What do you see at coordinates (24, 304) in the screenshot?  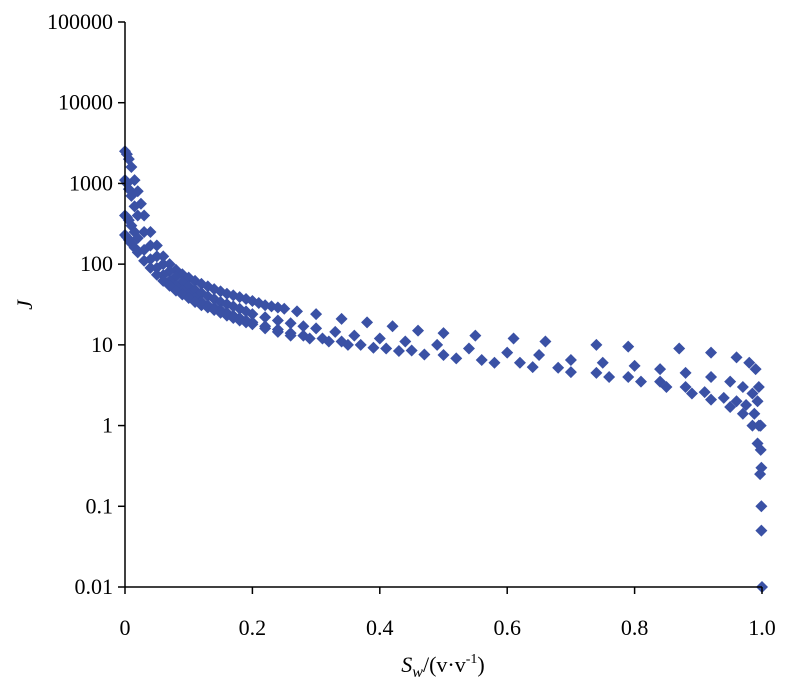 I see `y-axis-title: J` at bounding box center [24, 304].